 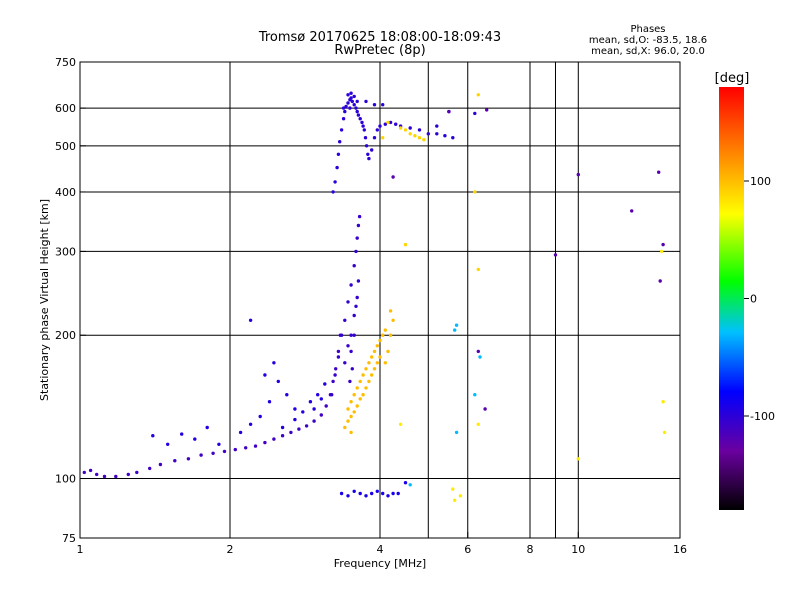 I want to click on y-tick-label: 75, so click(x=69, y=538).